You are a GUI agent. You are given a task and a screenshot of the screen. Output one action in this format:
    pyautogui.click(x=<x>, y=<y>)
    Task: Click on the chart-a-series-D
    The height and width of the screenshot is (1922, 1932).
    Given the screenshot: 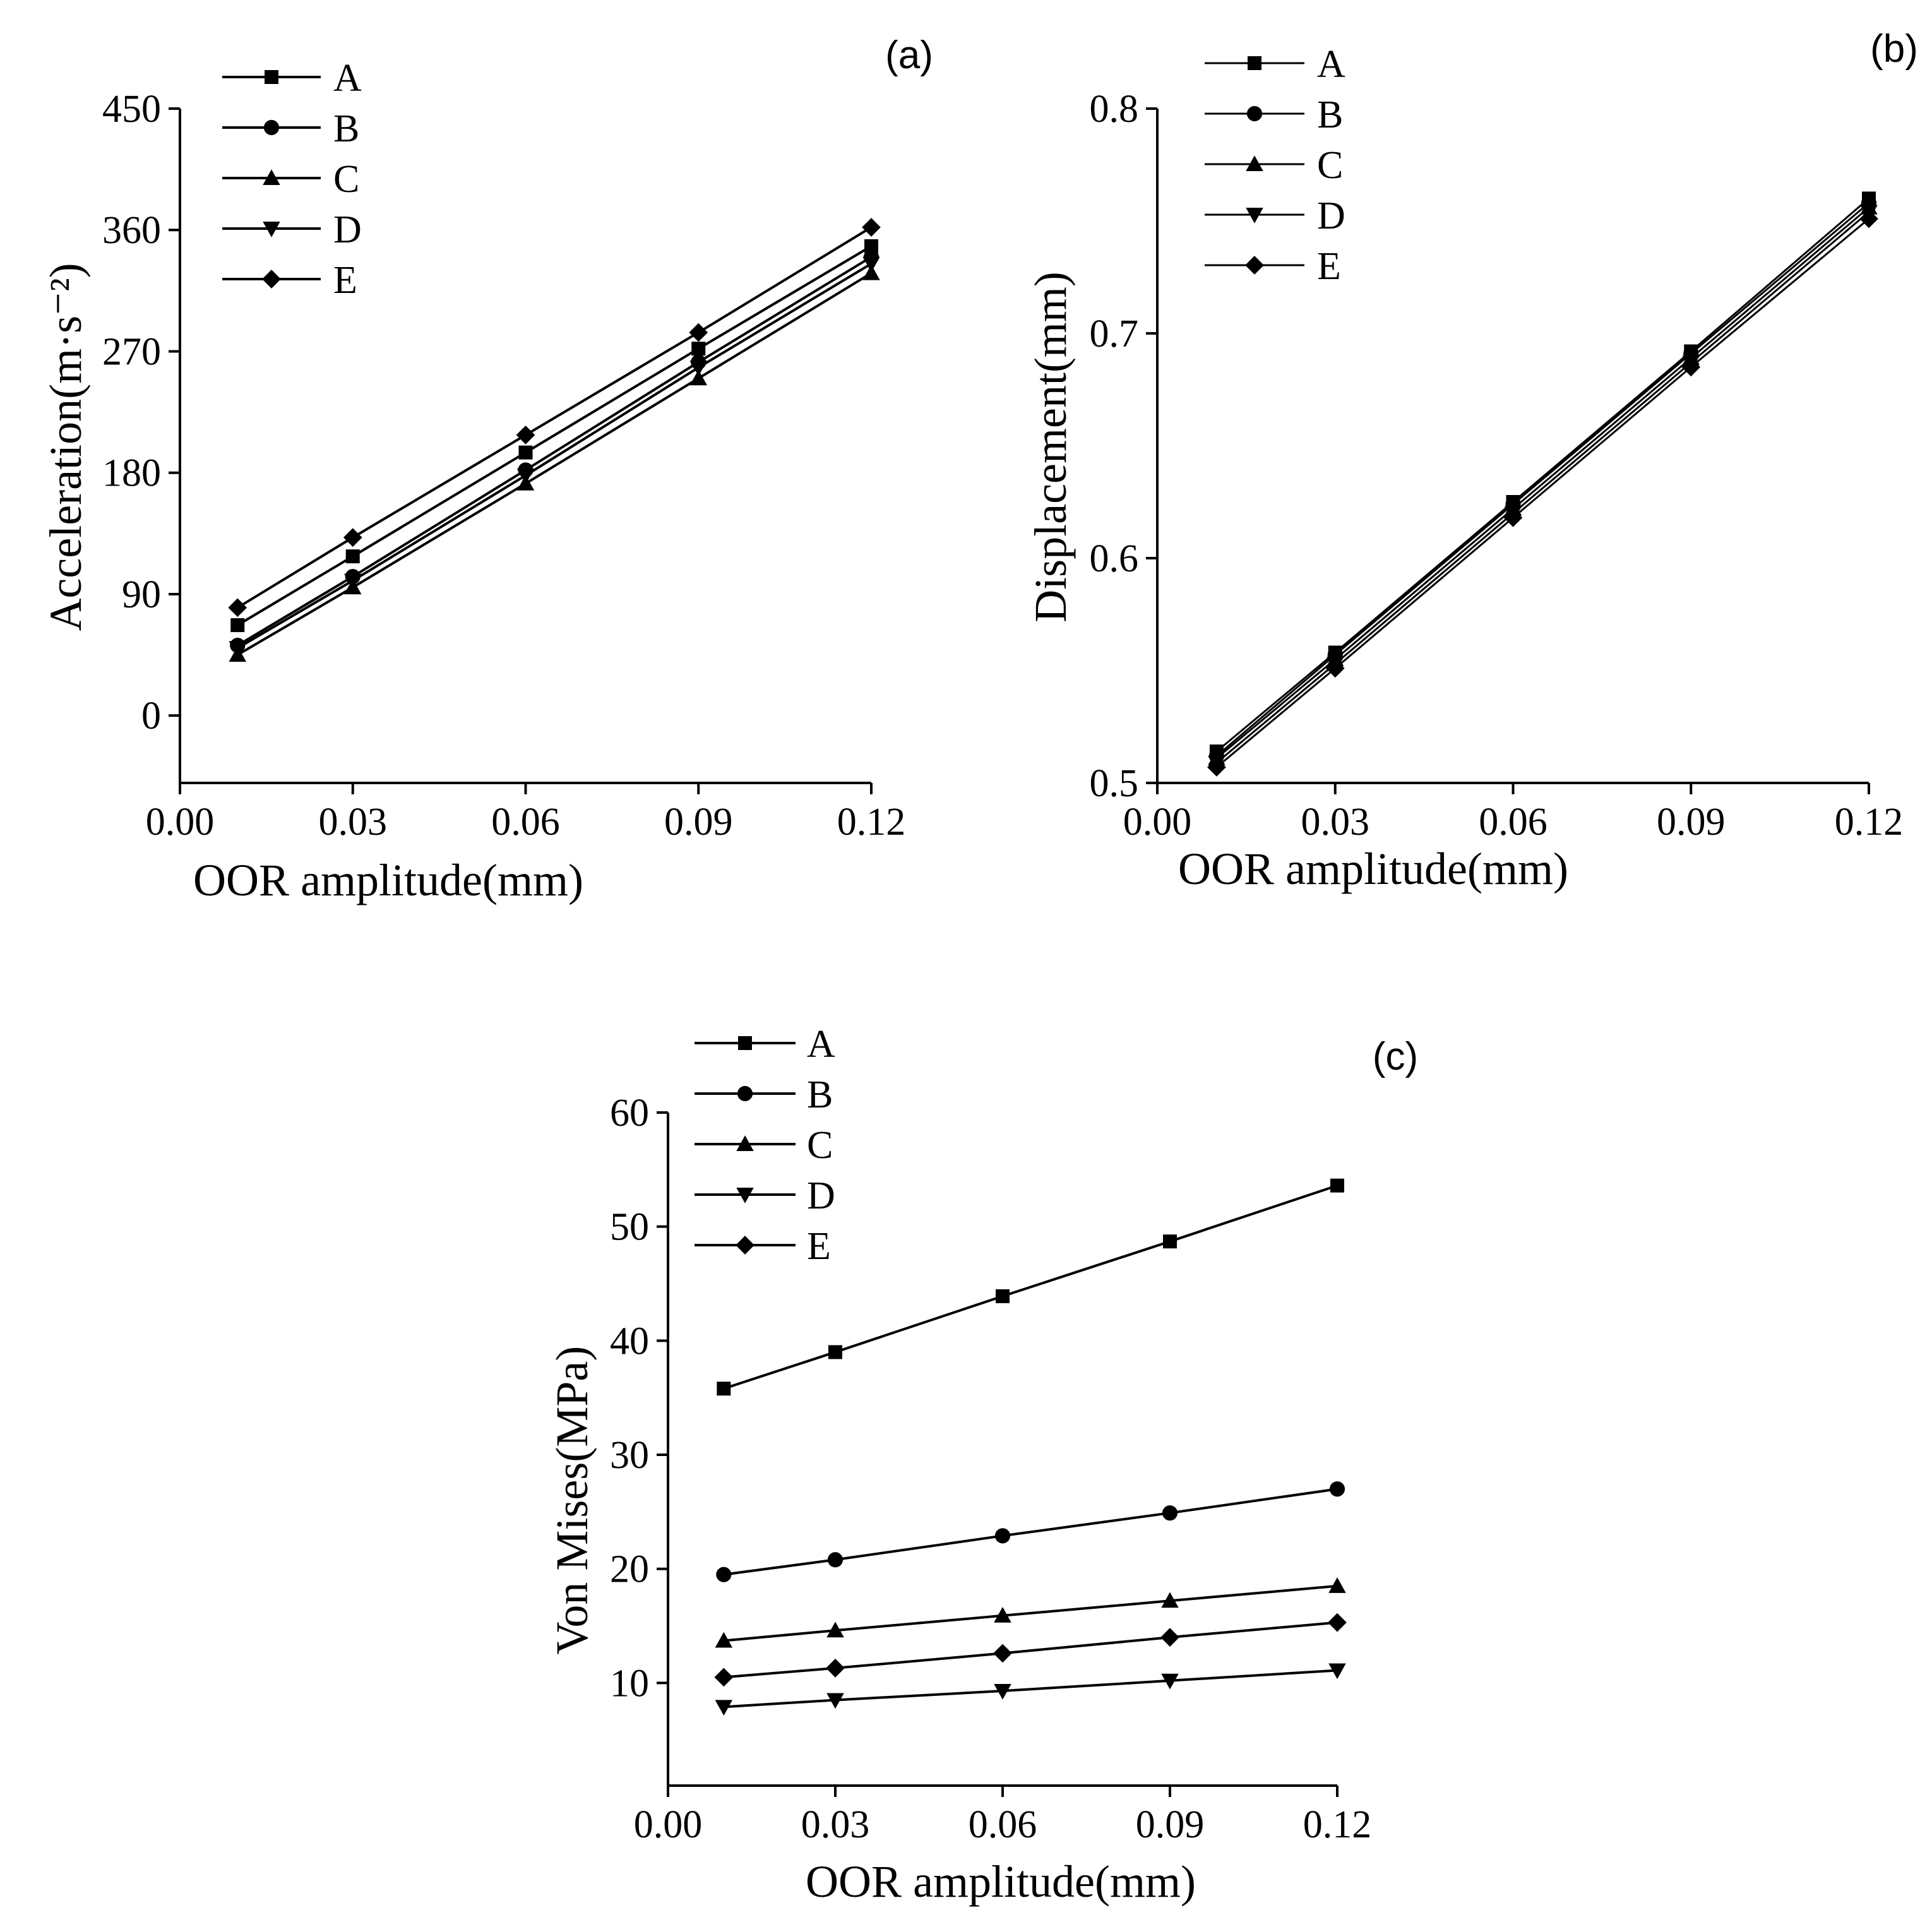 What is the action you would take?
    pyautogui.click(x=554, y=456)
    